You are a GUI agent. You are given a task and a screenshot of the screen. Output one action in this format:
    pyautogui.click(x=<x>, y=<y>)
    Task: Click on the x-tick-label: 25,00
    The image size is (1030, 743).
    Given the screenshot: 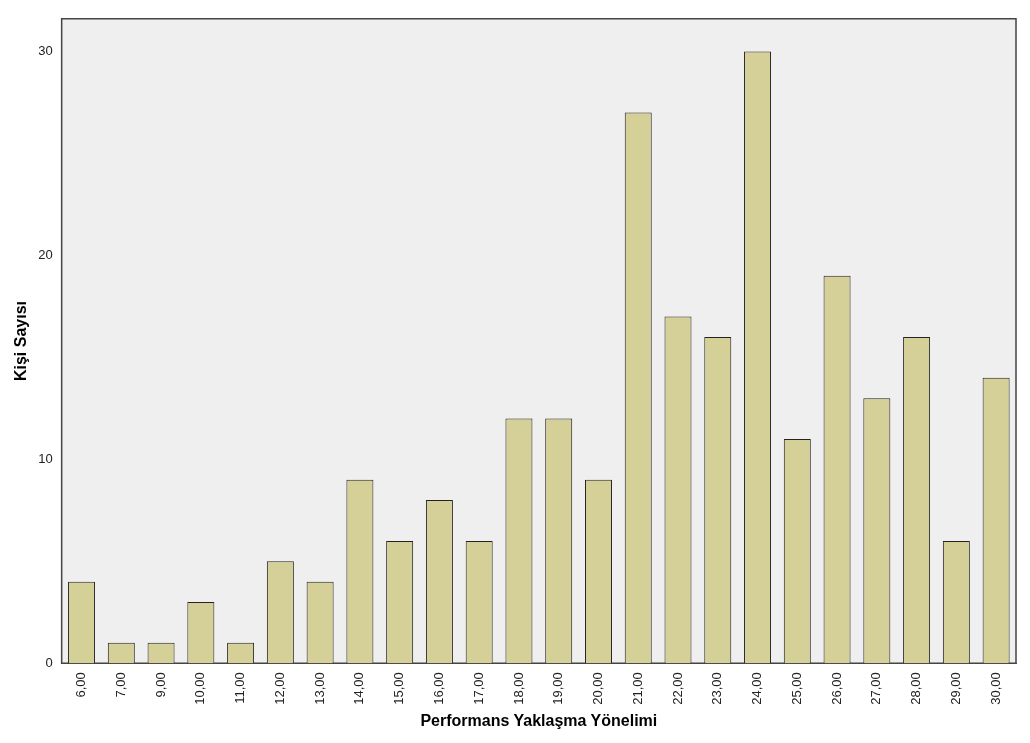 What is the action you would take?
    pyautogui.click(x=796, y=688)
    